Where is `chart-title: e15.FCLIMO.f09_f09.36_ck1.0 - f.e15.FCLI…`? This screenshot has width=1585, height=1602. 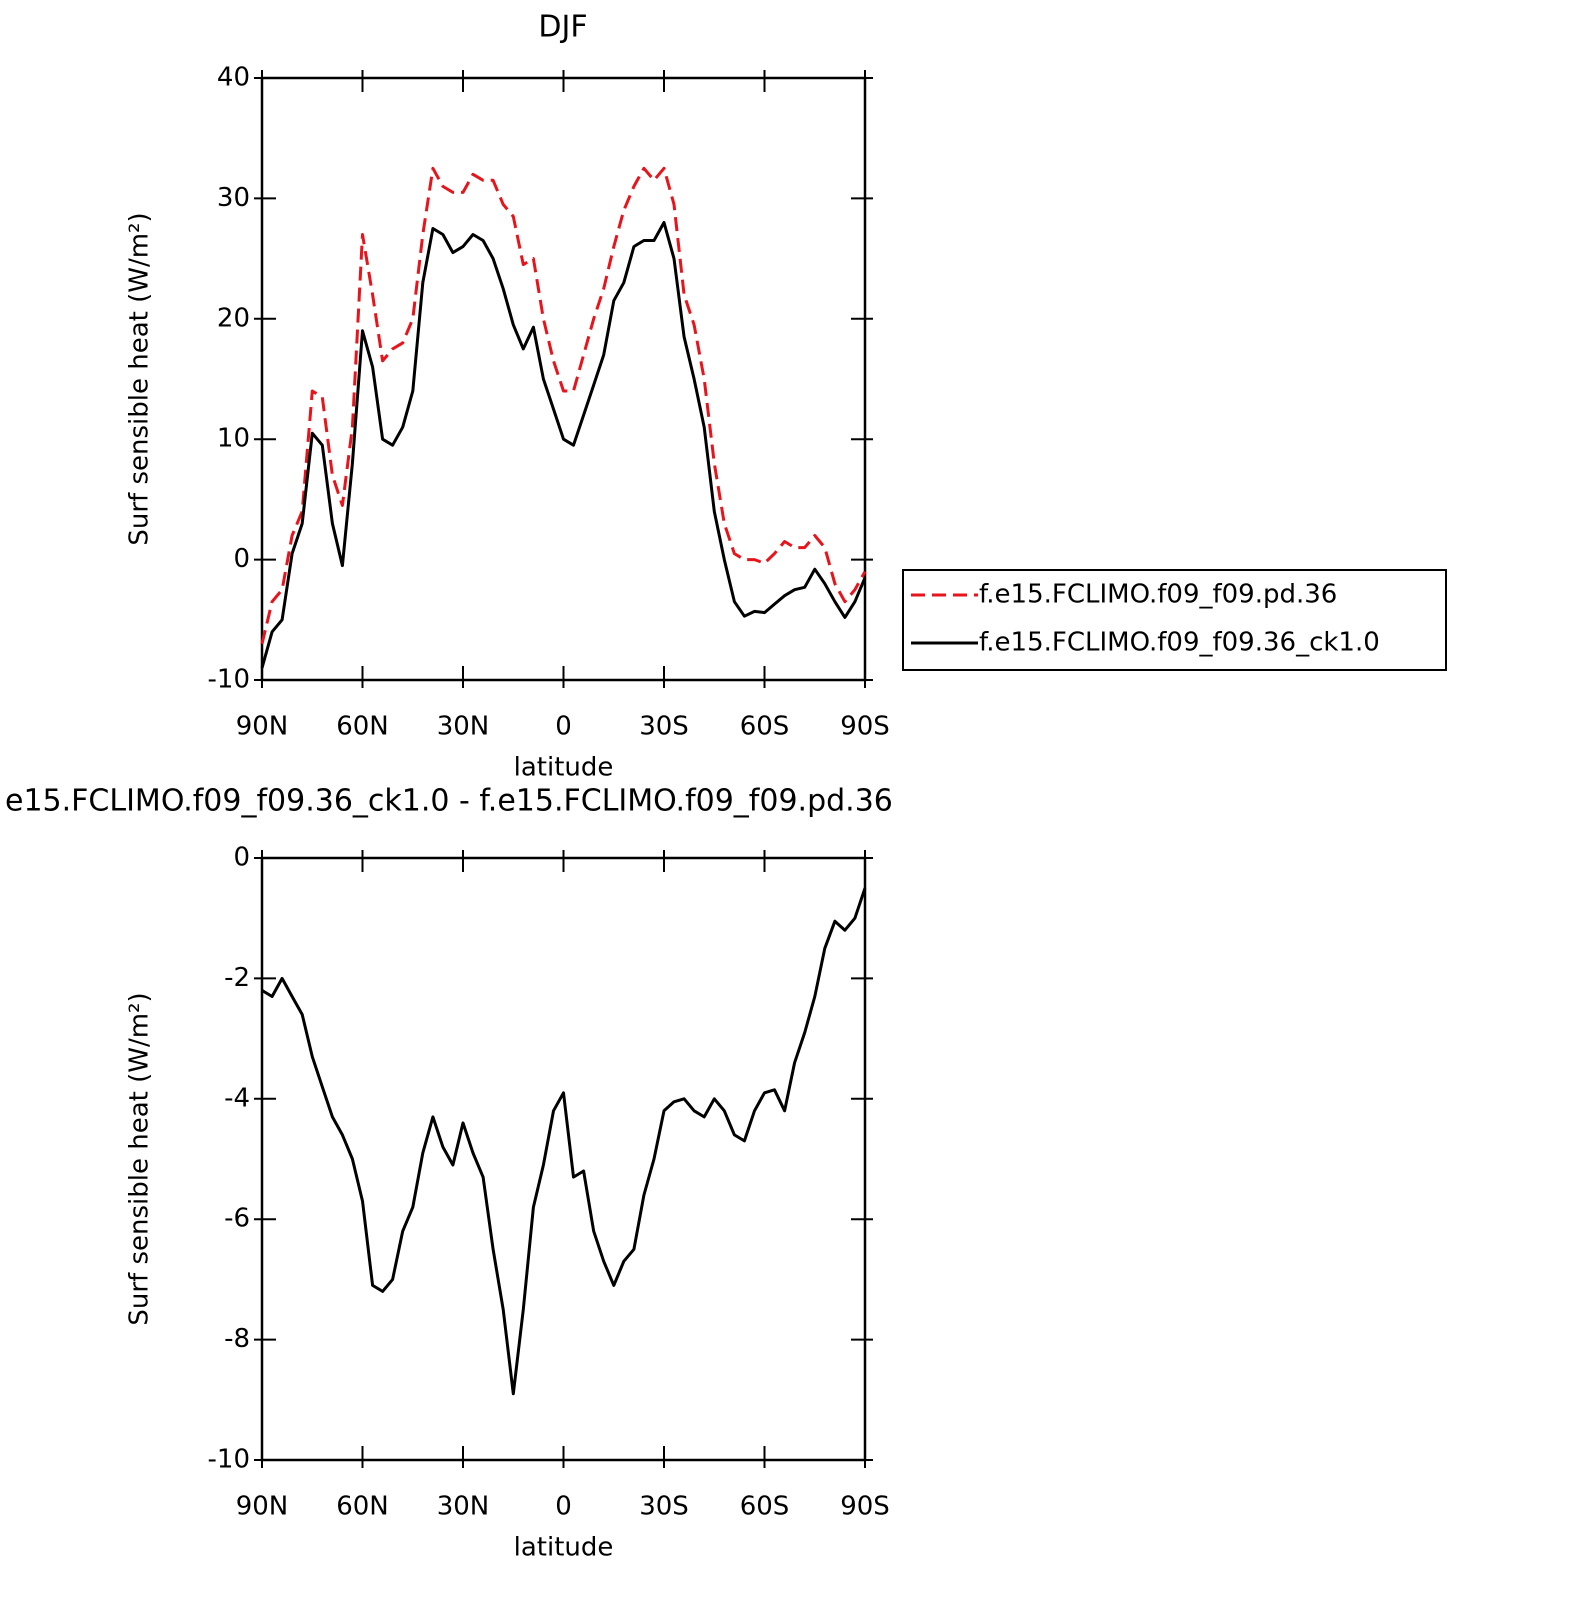
chart-title: e15.FCLIMO.f09_f09.36_ck1.0 - f.e15.FCLI… is located at coordinates (449, 801).